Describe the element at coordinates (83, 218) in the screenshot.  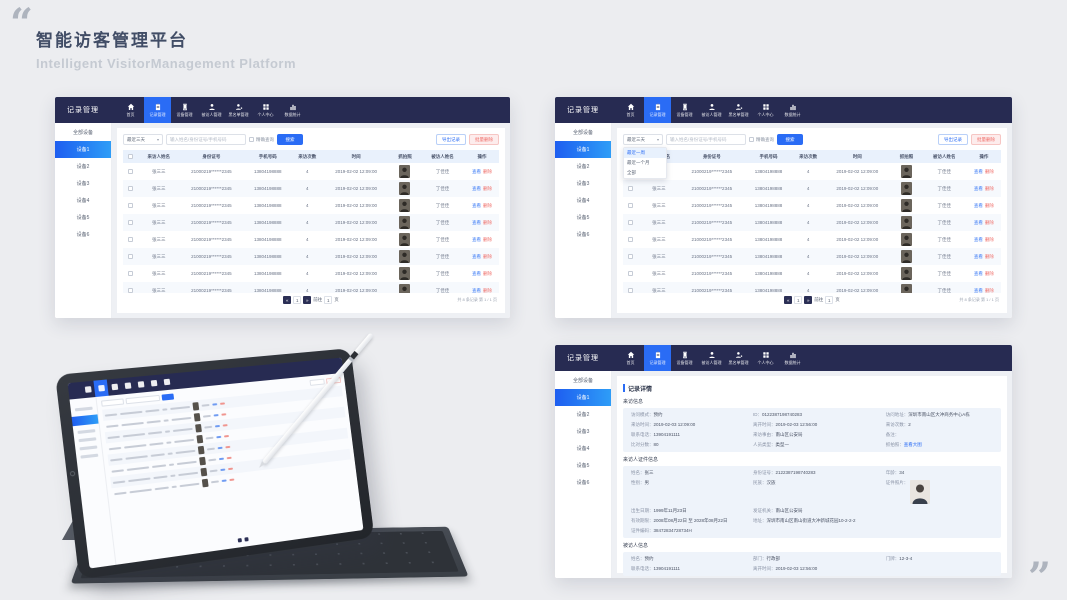
I see `sidebar-item-device5: 设备5` at that location.